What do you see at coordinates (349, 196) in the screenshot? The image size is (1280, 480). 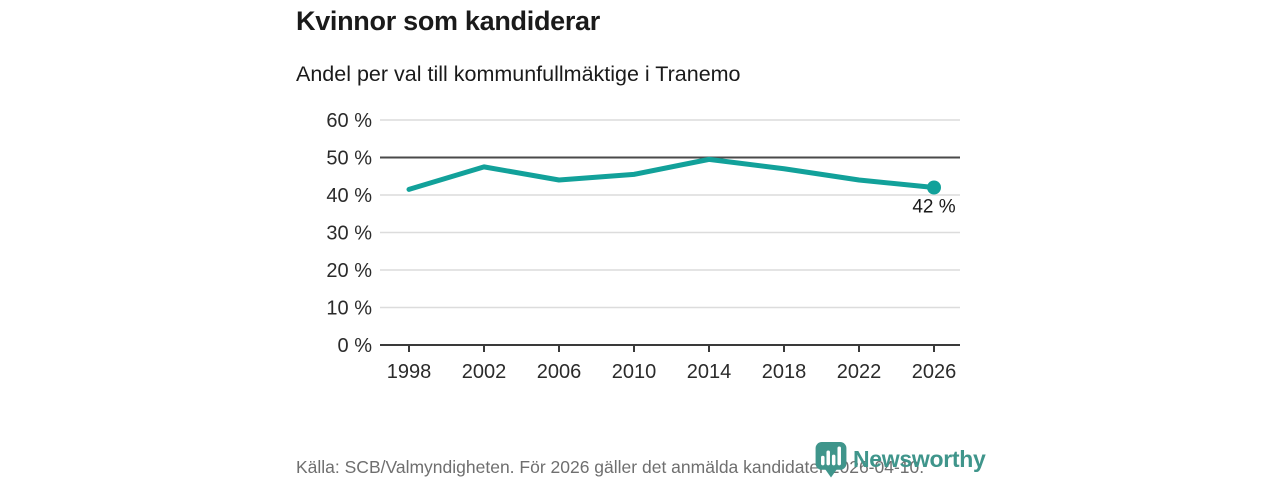 I see `y-tick-label: 40 %` at bounding box center [349, 196].